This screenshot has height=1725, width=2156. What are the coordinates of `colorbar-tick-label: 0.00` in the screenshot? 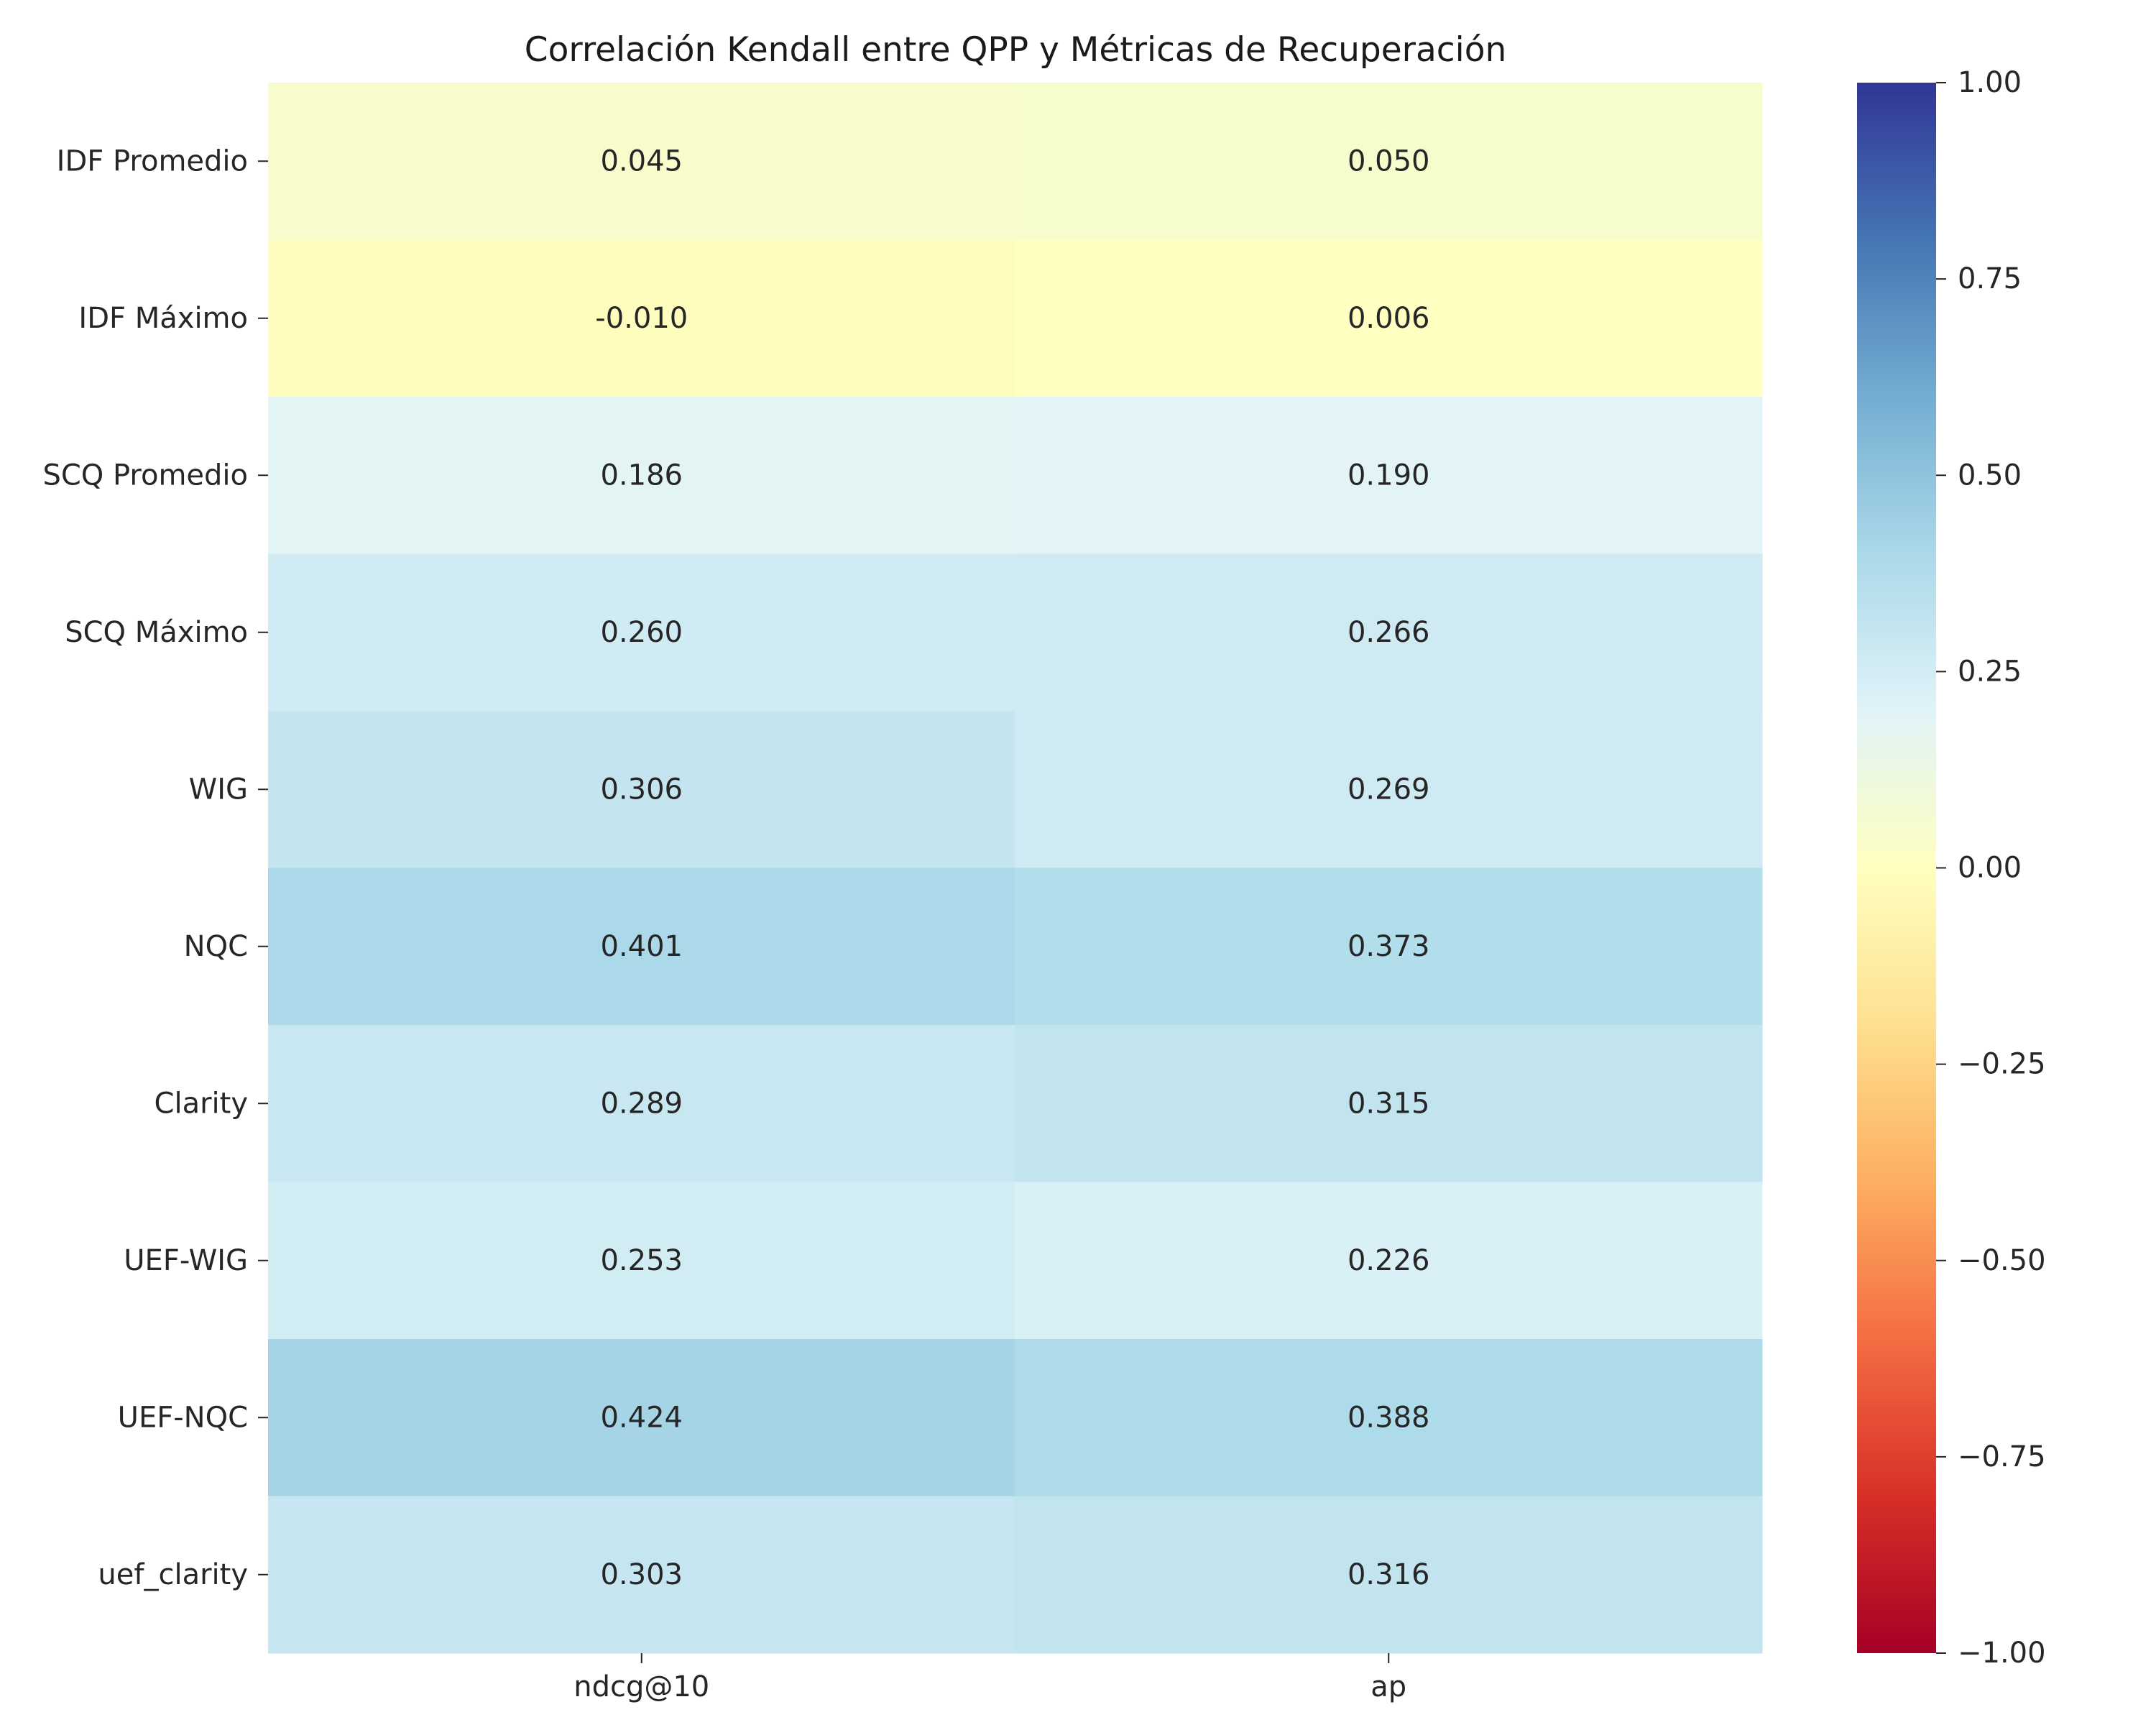 It's located at (1990, 868).